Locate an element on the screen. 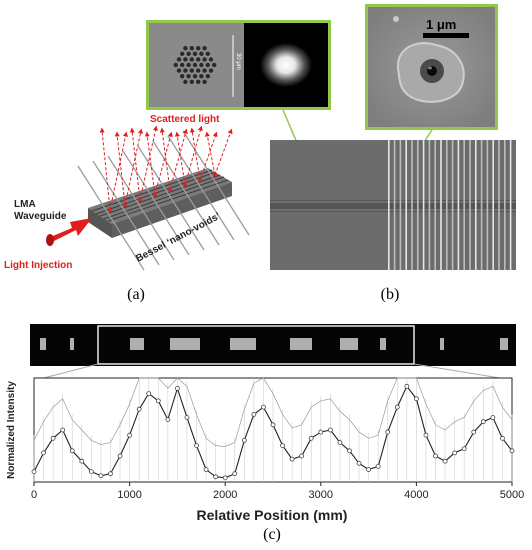 The image size is (532, 550). x-tick-label: 2000 is located at coordinates (225, 495).